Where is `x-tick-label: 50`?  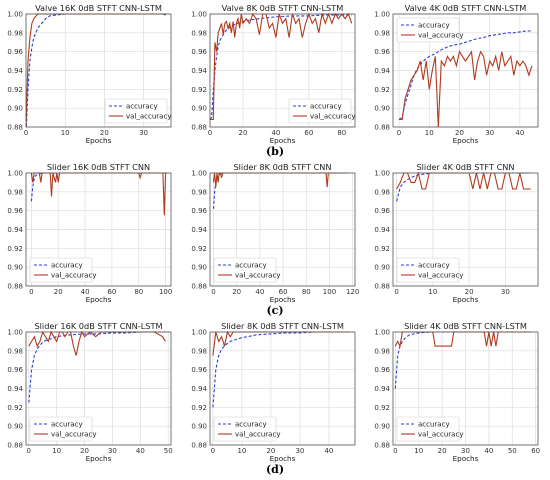 x-tick-label: 50 is located at coordinates (168, 451).